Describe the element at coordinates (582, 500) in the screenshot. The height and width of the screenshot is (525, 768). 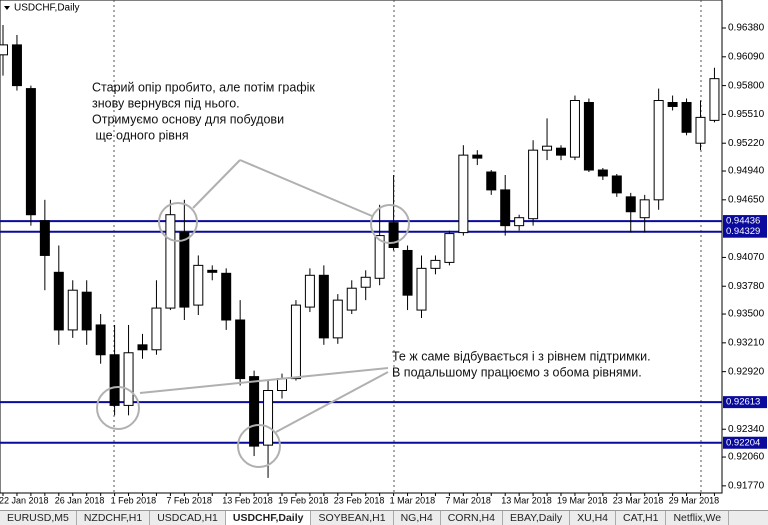
I see `x-tick-label: 19 Mar 2018` at that location.